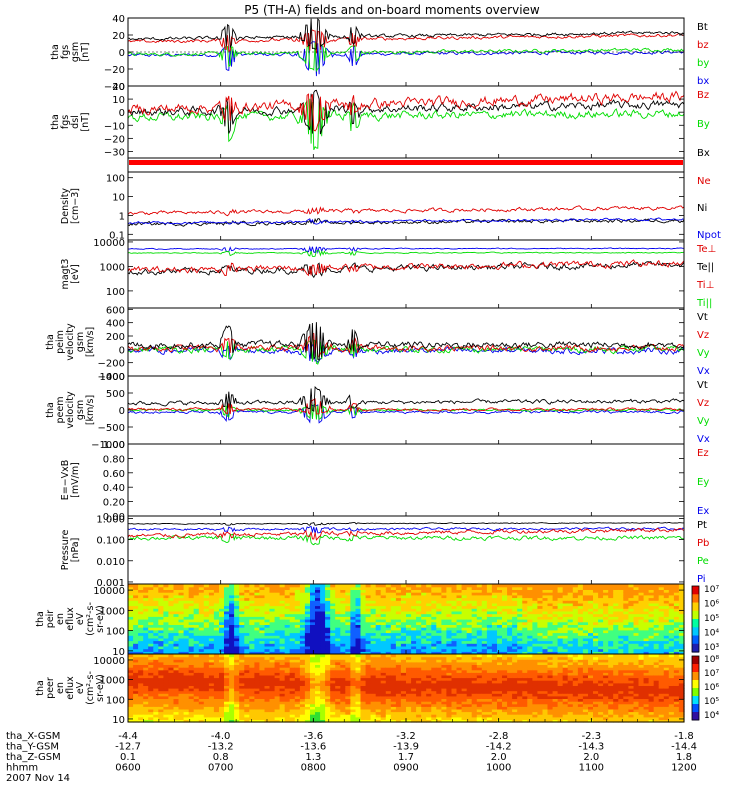 This screenshot has height=800, width=750. Describe the element at coordinates (703, 81) in the screenshot. I see `legend-fgs_gsm-3: bx` at that location.